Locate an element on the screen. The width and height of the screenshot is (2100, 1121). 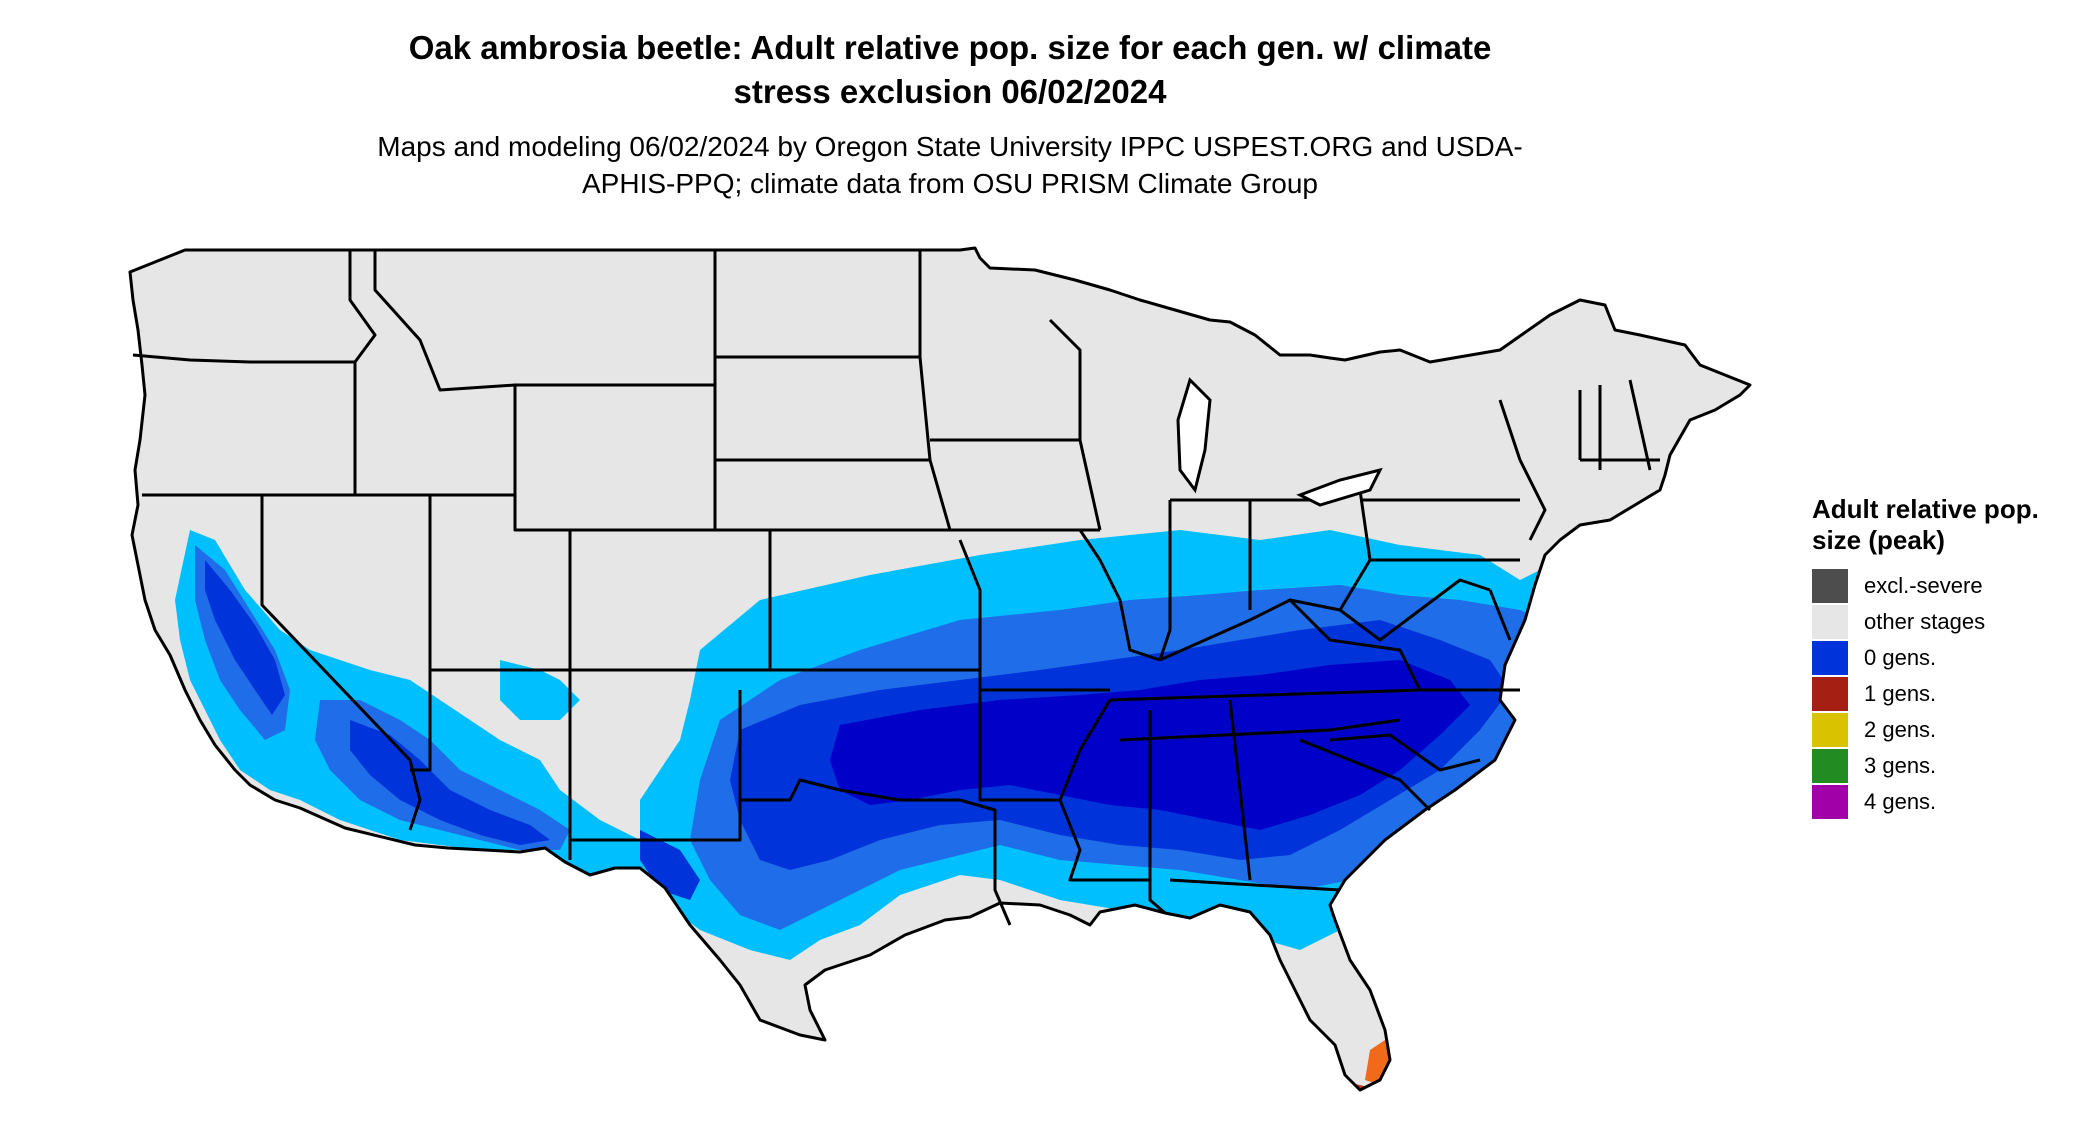
border-ga-fl is located at coordinates (1255, 885).